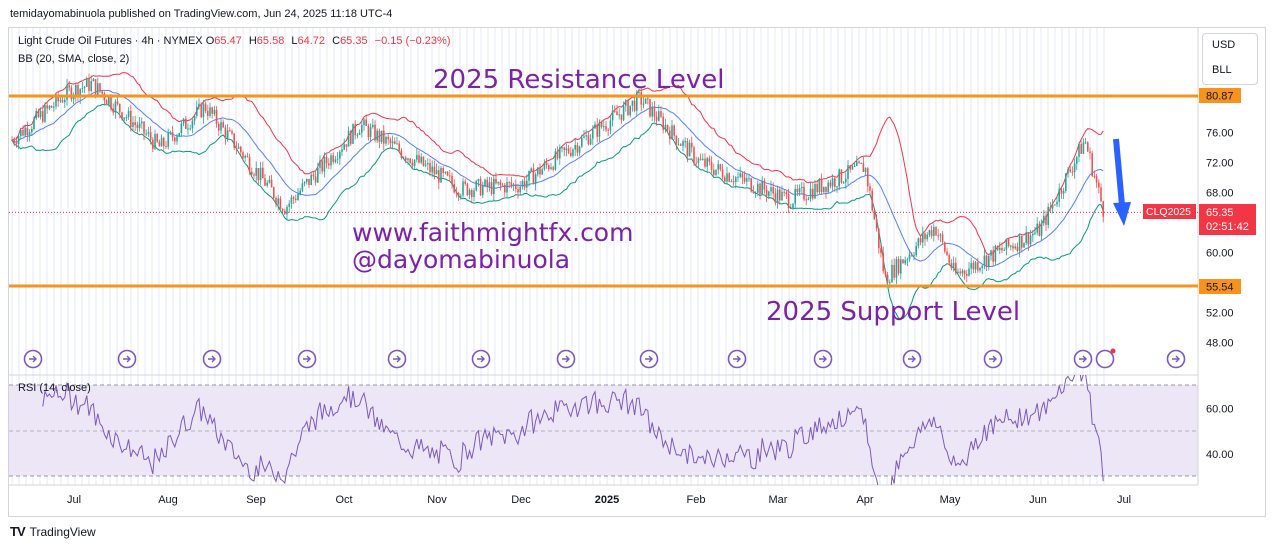 This screenshot has width=1273, height=549. What do you see at coordinates (1220, 286) in the screenshot?
I see `support-price-tag: 55.54` at bounding box center [1220, 286].